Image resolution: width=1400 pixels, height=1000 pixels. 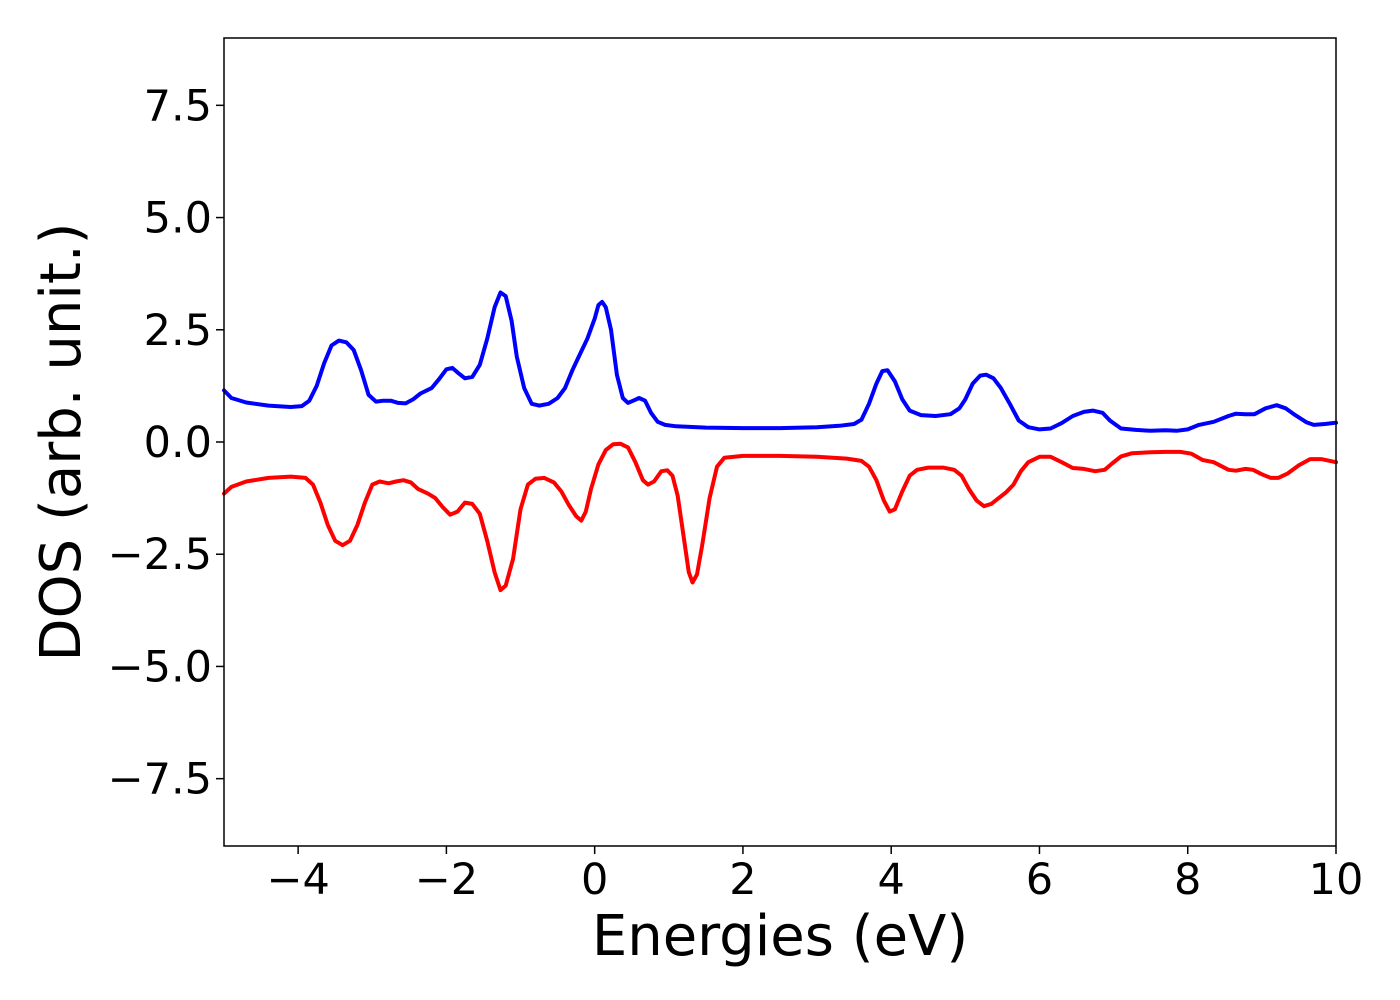 I want to click on x-tick-label: 2, so click(x=742, y=880).